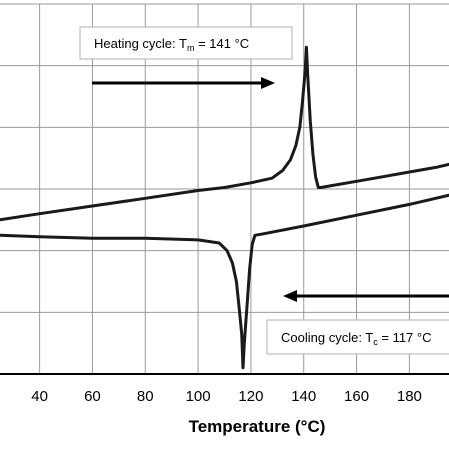  I want to click on x-tick-label-5: 140, so click(303, 396).